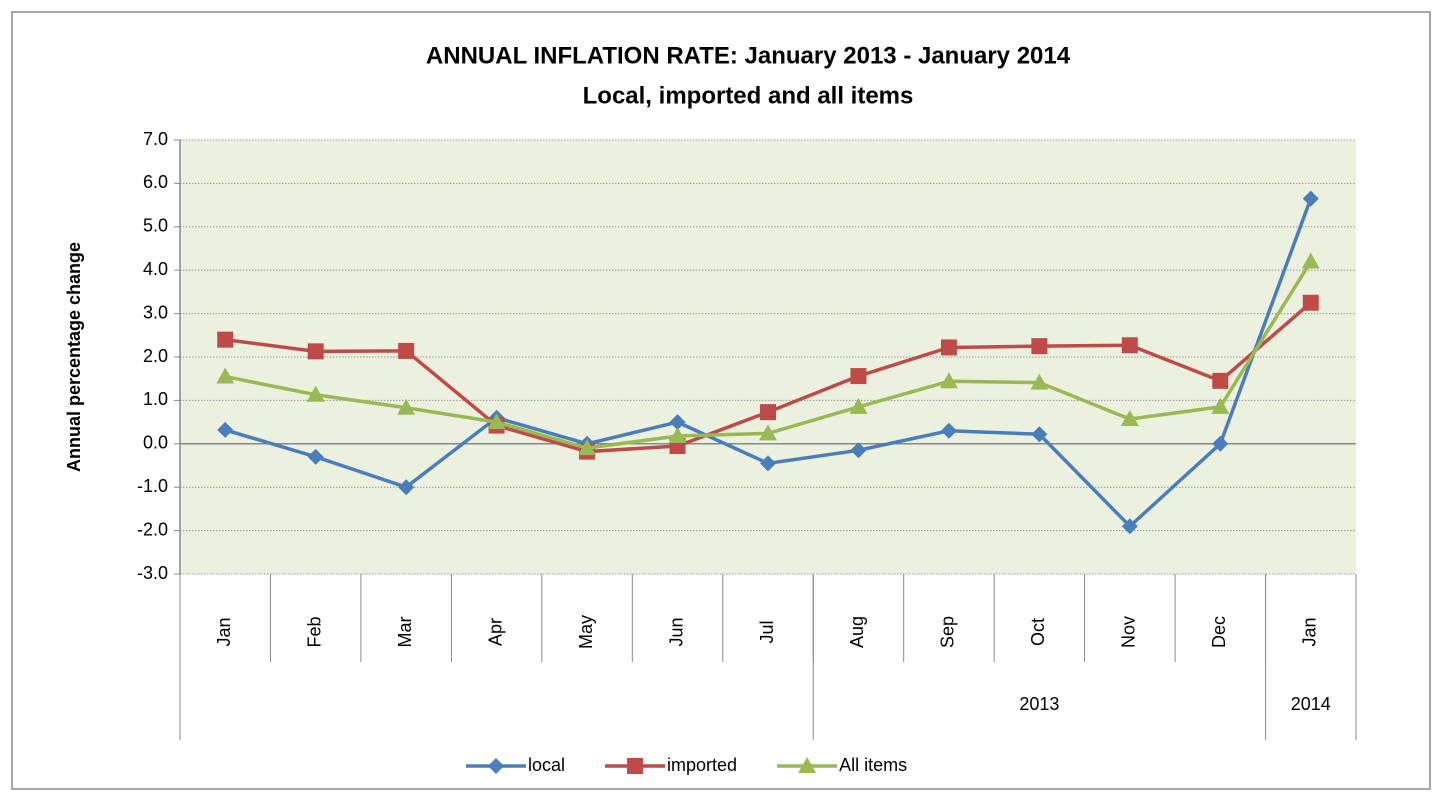 Image resolution: width=1440 pixels, height=800 pixels. What do you see at coordinates (405, 631) in the screenshot?
I see `x-tick-label: Mar` at bounding box center [405, 631].